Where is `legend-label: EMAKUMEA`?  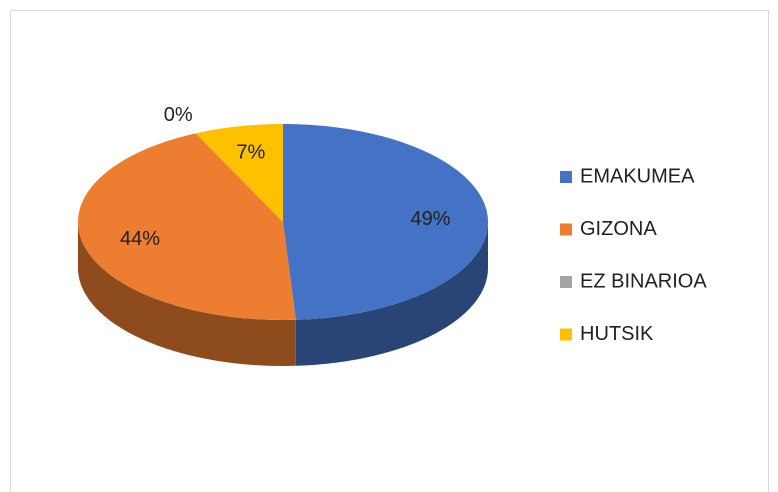
legend-label: EMAKUMEA is located at coordinates (637, 176).